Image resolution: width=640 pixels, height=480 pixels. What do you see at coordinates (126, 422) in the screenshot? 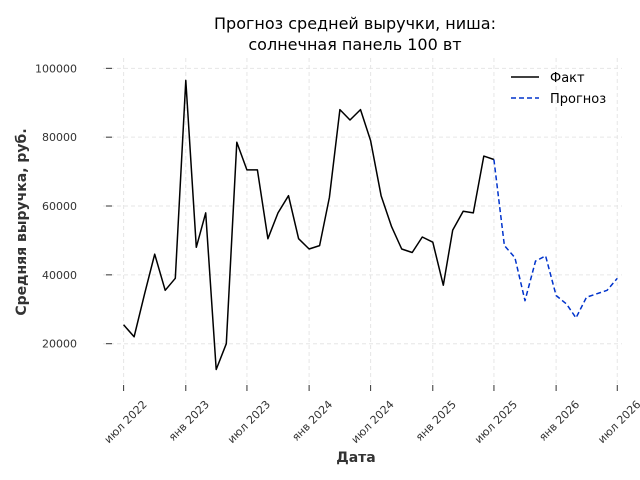
I see `x-tick-label: июл 2022` at bounding box center [126, 422].